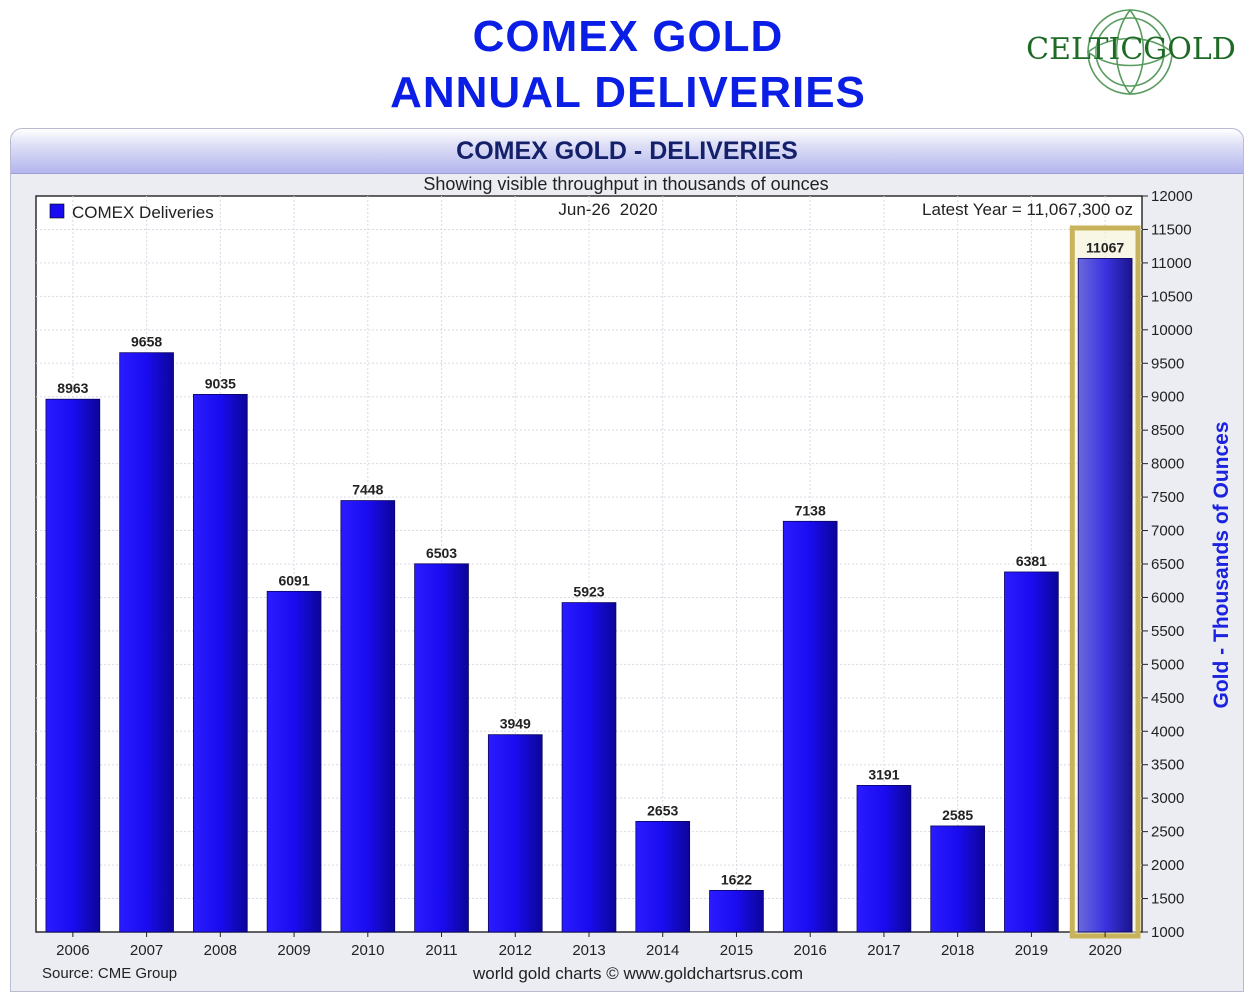 The width and height of the screenshot is (1250, 995). Describe the element at coordinates (441, 748) in the screenshot. I see `bar-2011` at that location.